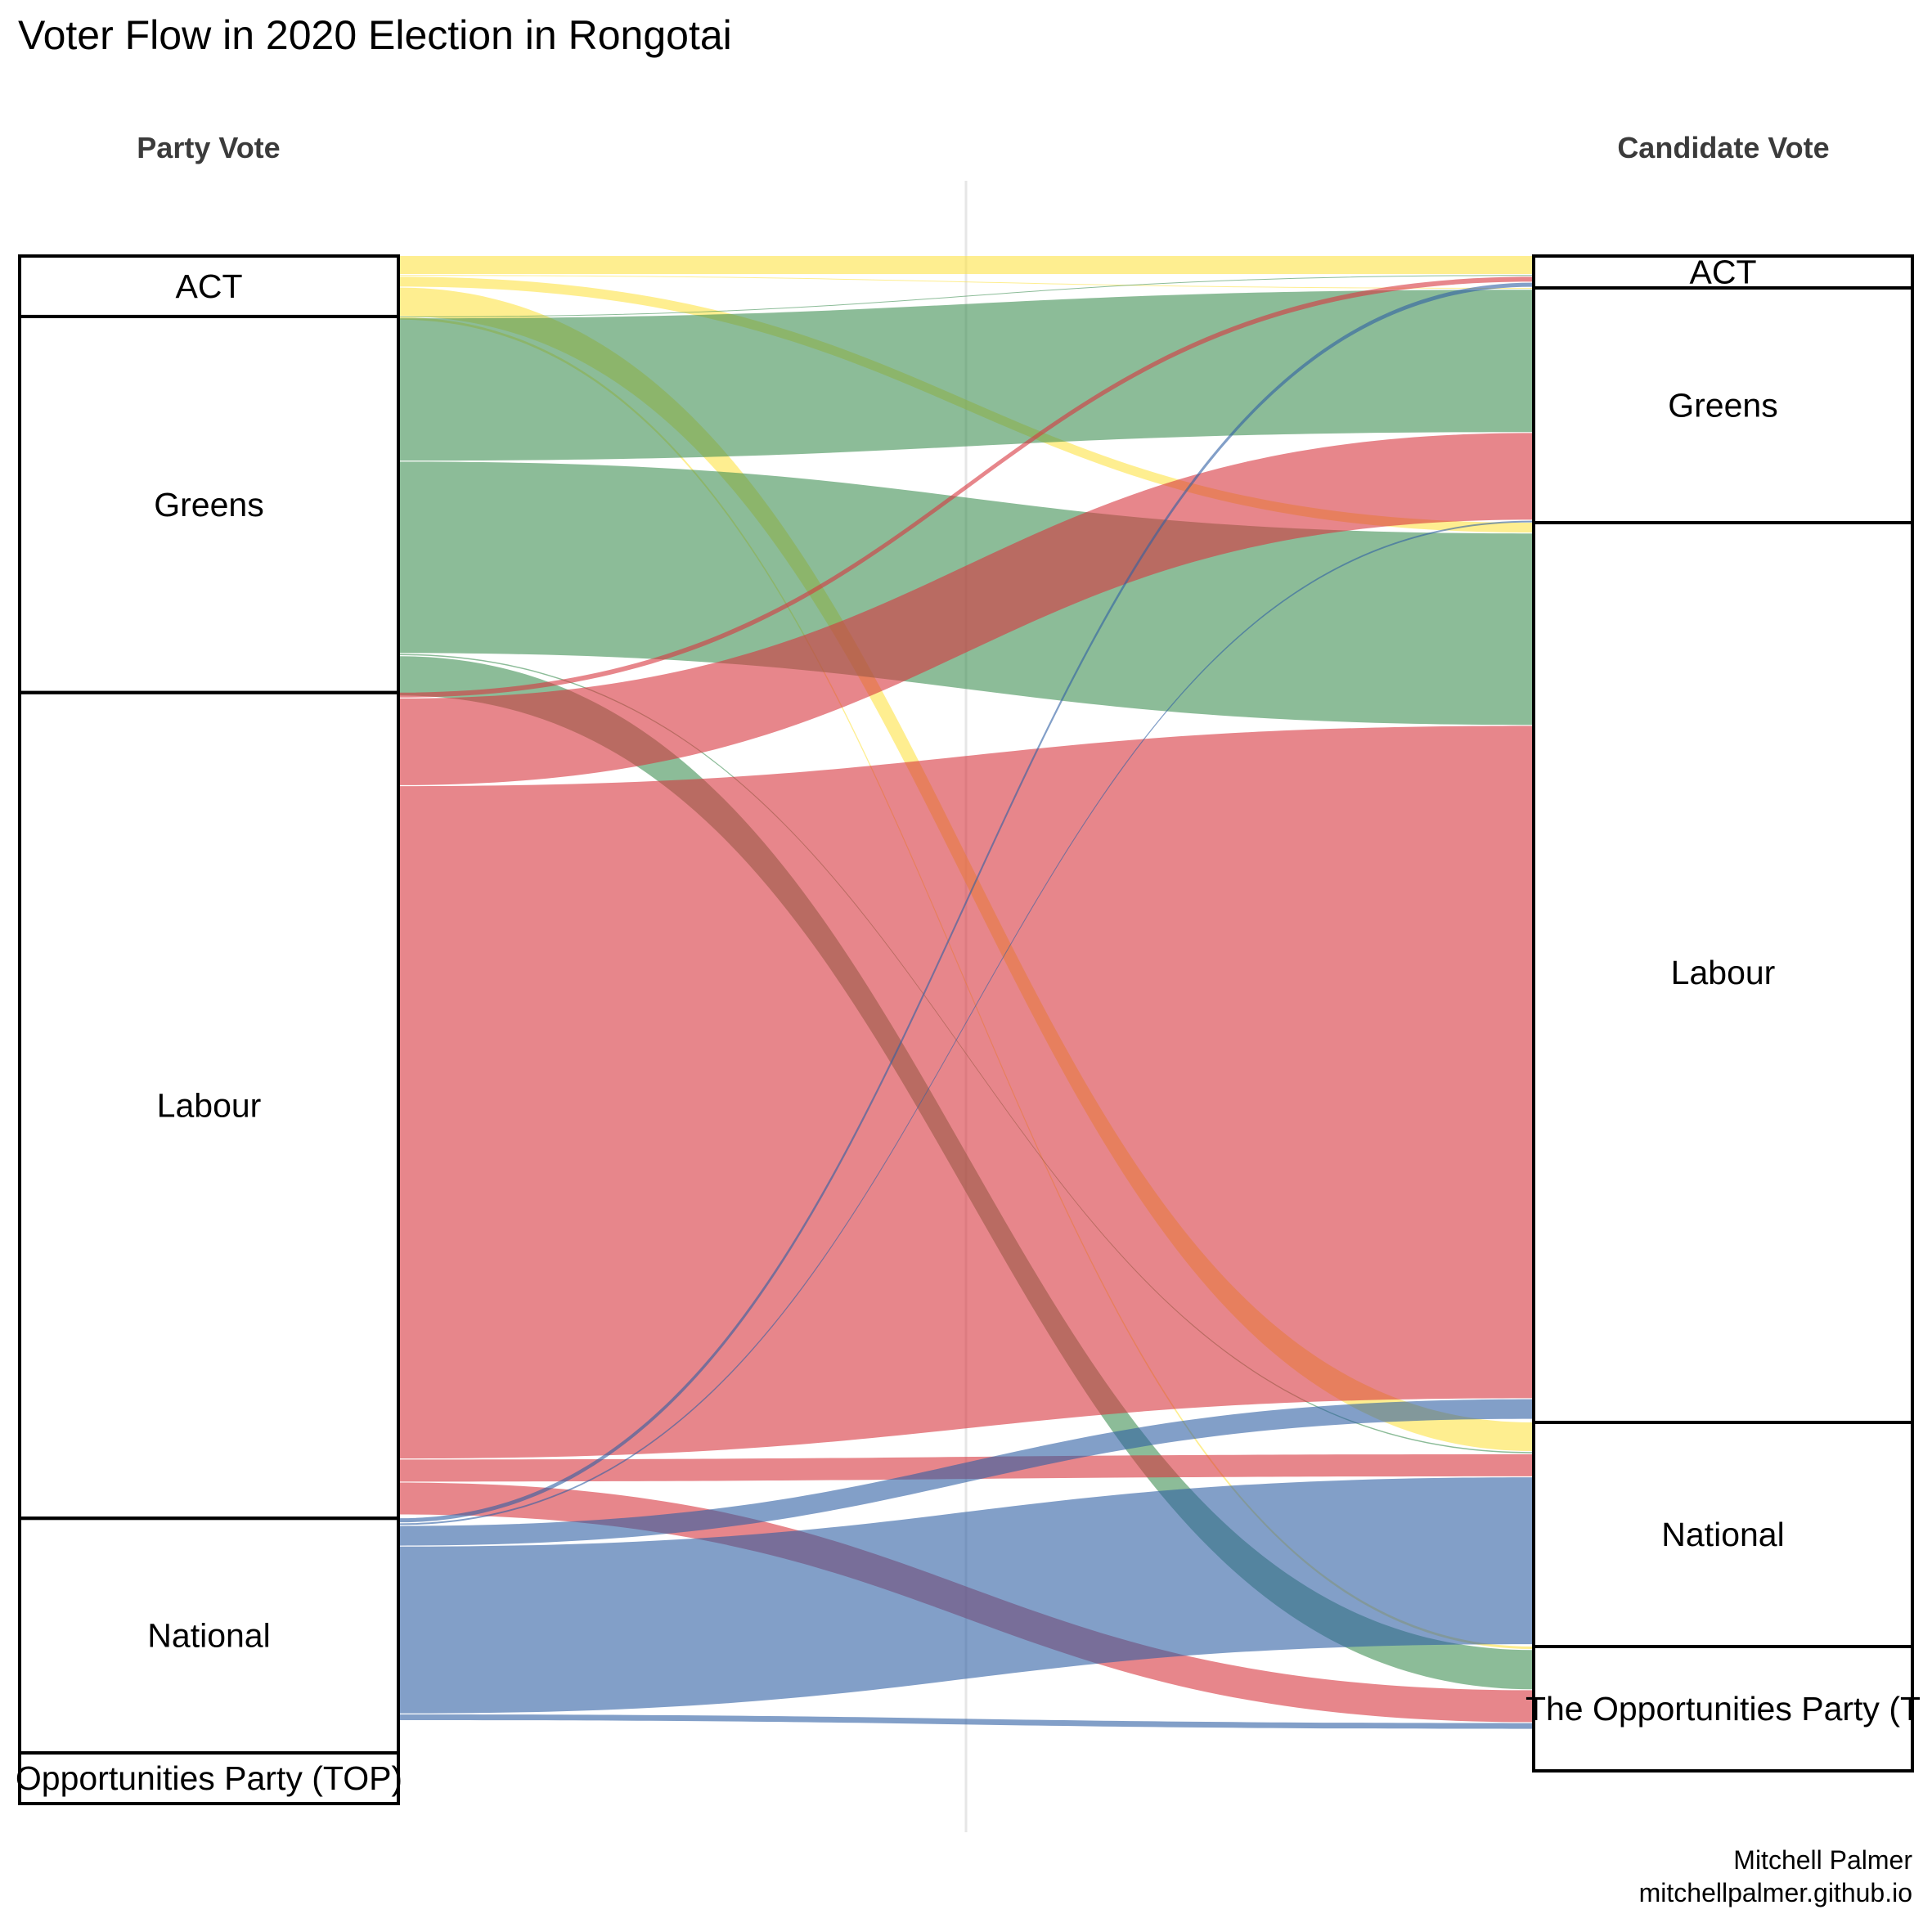  I want to click on chart-title: Voter Flow in 2020 Election in Rongotai, so click(375, 35).